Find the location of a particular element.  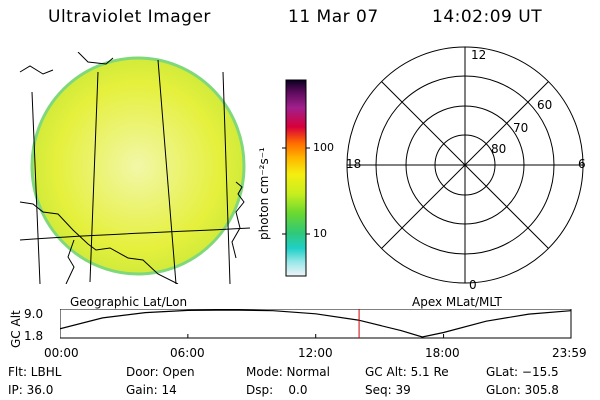

mlt-label-0: 0 is located at coordinates (473, 285).